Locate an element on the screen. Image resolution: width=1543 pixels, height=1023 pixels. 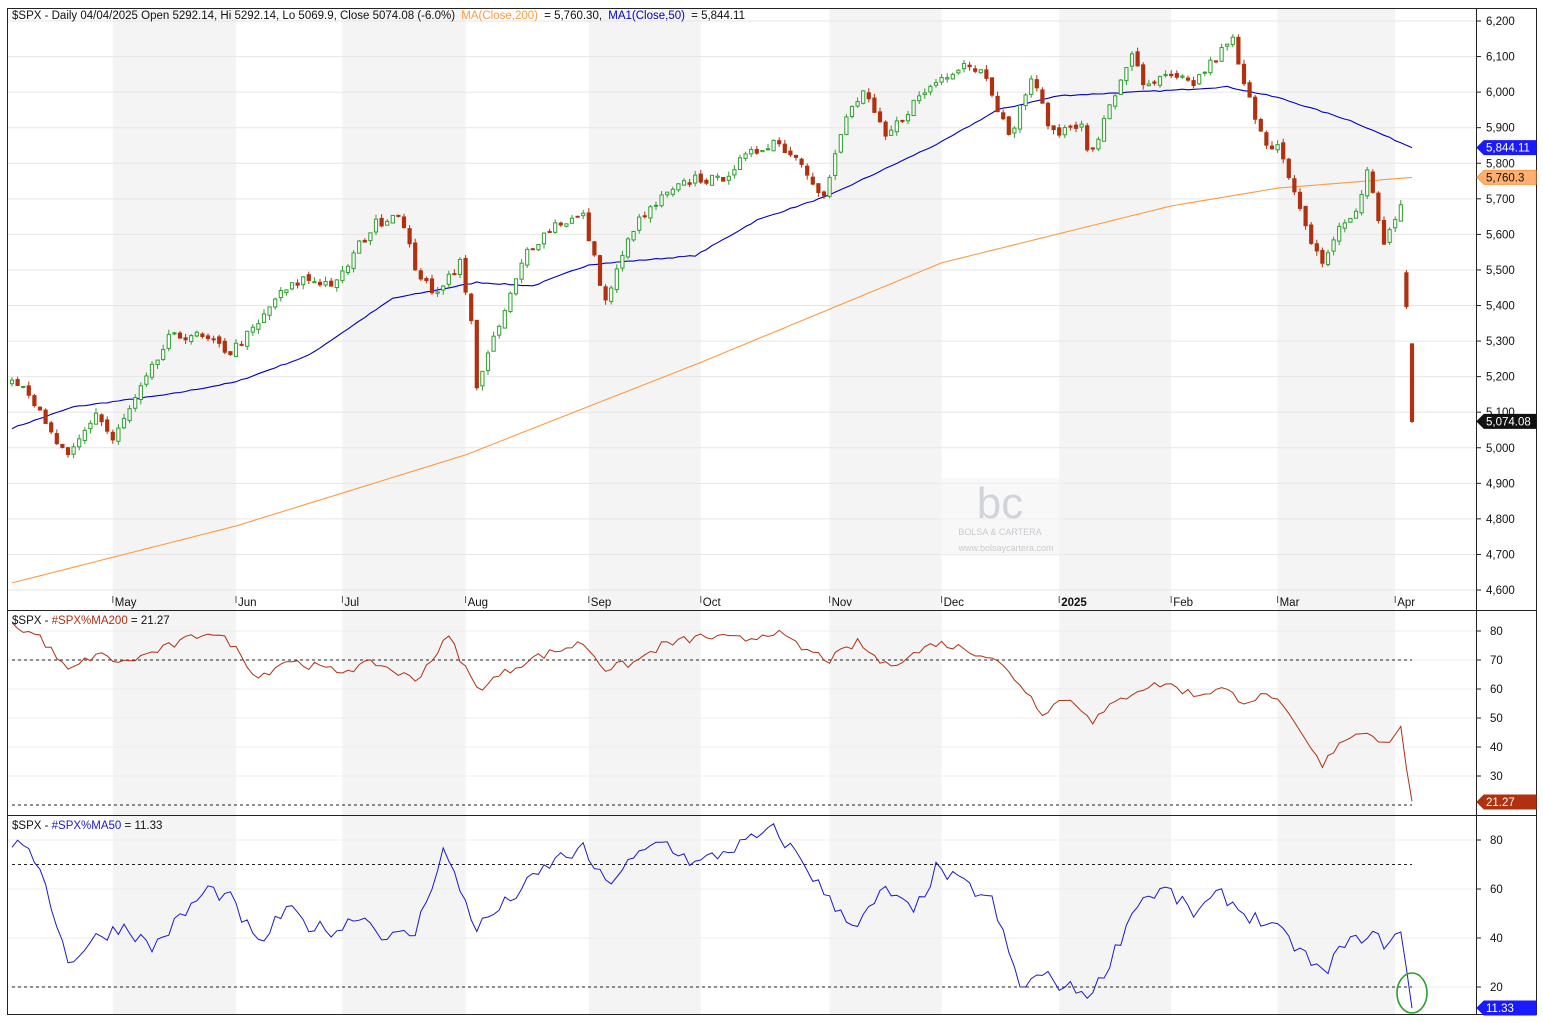
month-label: May is located at coordinates (126, 603).